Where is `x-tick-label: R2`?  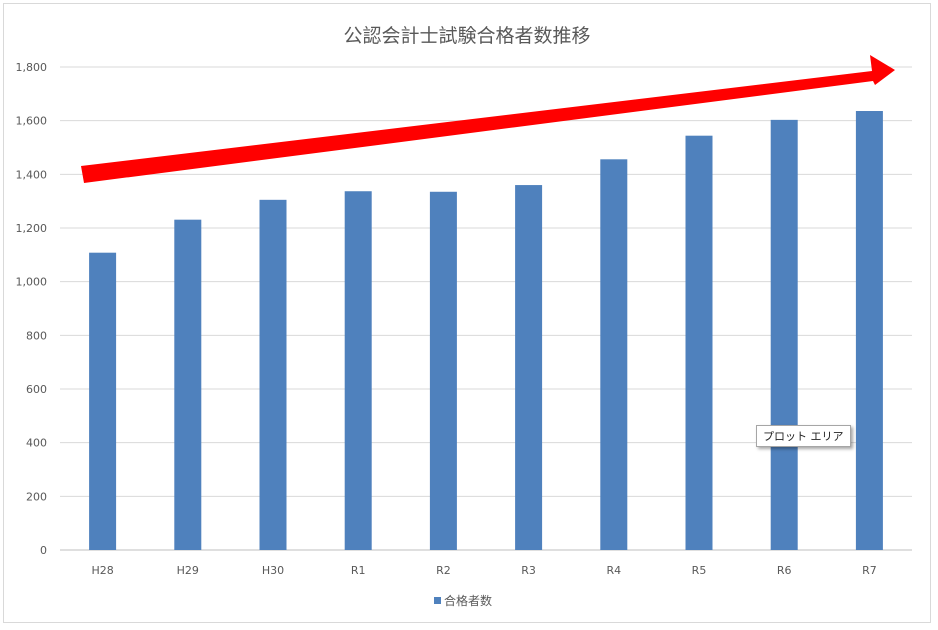
x-tick-label: R2 is located at coordinates (443, 570).